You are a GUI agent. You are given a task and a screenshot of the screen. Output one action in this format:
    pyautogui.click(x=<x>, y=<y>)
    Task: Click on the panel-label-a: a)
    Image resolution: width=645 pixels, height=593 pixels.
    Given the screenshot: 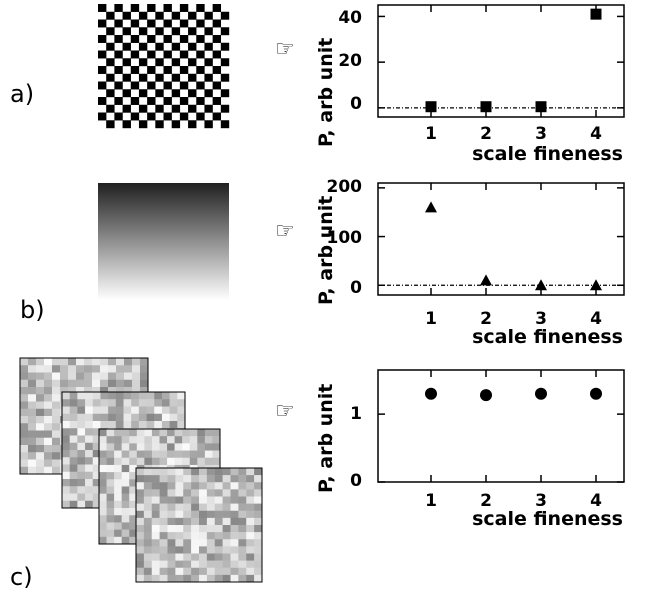 What is the action you would take?
    pyautogui.click(x=22, y=94)
    